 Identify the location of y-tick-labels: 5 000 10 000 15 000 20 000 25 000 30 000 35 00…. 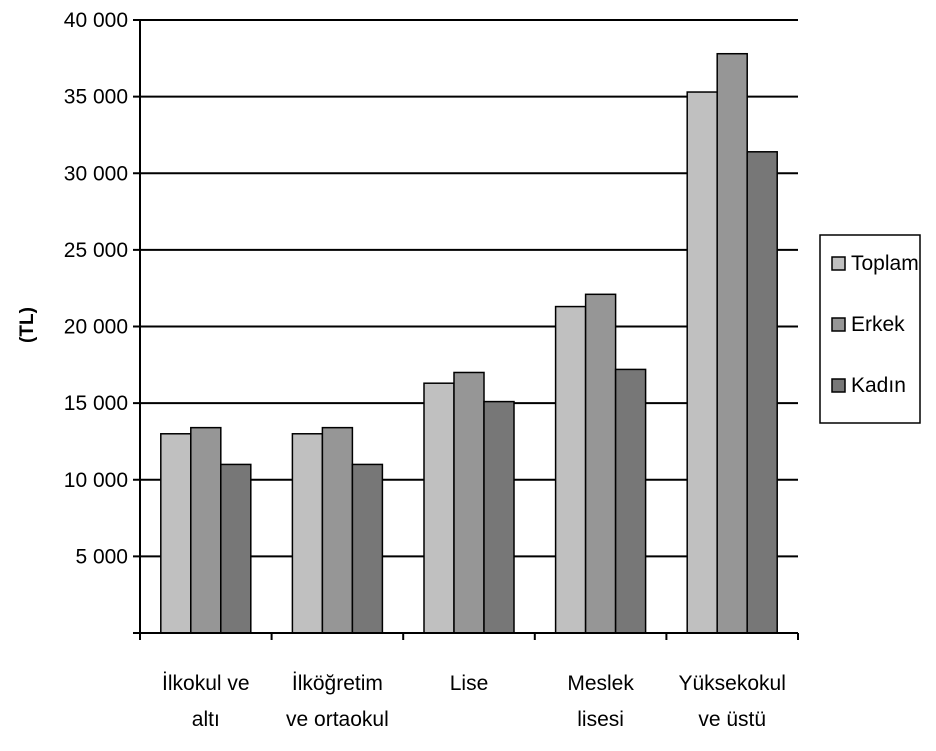
(96, 288).